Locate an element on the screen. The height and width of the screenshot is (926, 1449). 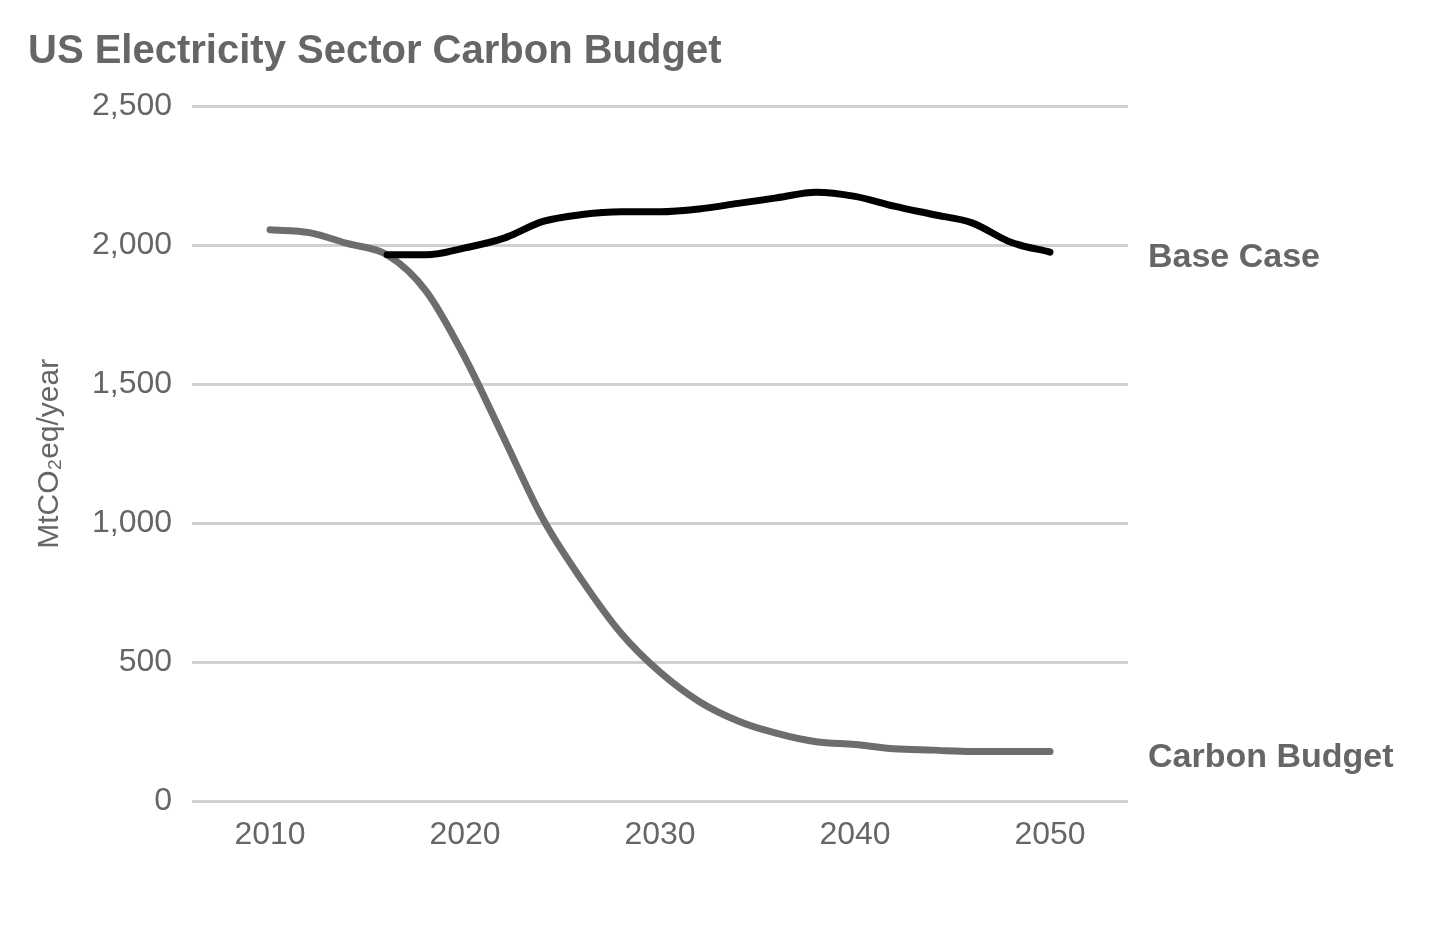
chart-title: US Electricity Sector Carbon Budget is located at coordinates (375, 49).